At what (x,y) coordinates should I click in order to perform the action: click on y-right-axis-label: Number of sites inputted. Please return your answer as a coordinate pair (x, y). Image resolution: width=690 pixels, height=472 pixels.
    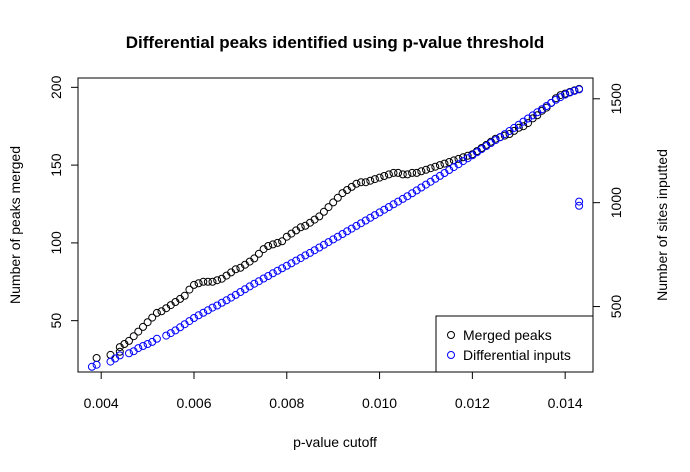
    Looking at the image, I should click on (662, 225).